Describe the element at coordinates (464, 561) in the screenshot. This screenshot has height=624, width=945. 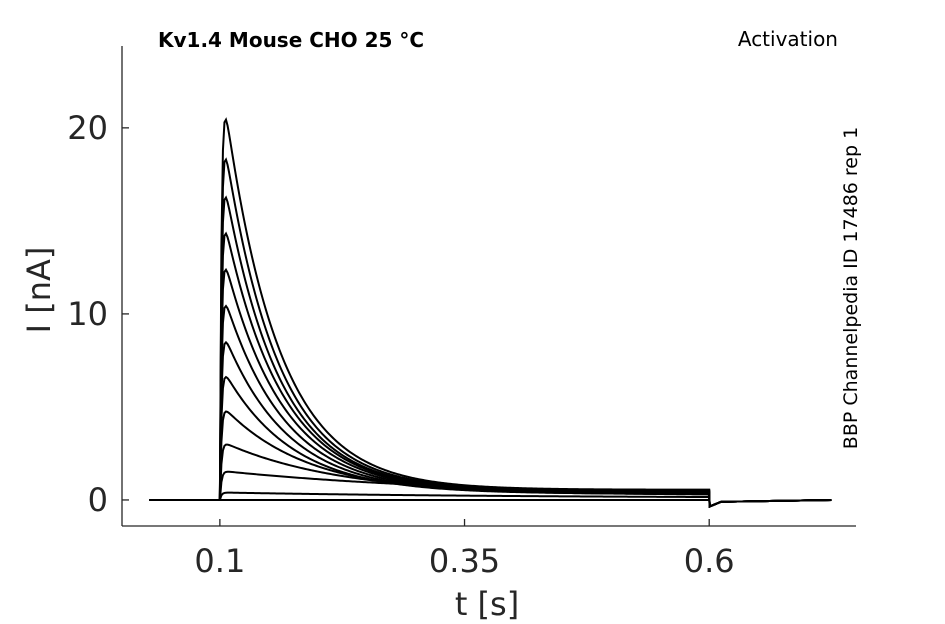
I see `x-tick-label: 0.35` at that location.